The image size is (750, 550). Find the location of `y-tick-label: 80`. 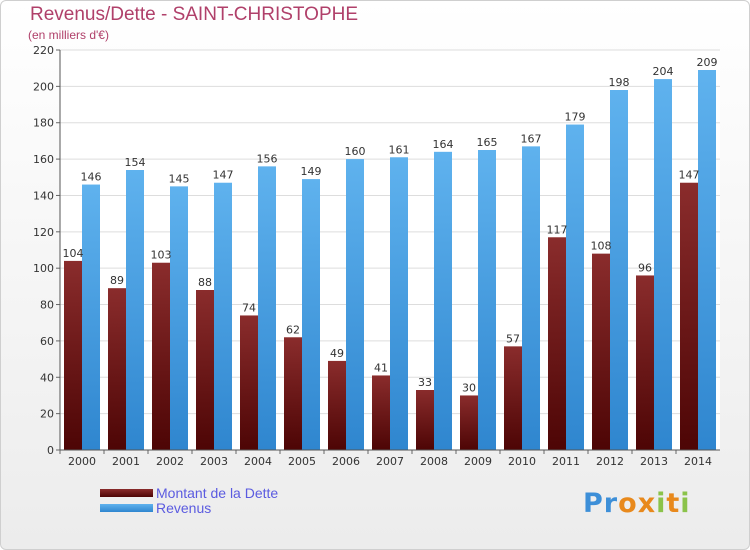

y-tick-label: 80 is located at coordinates (47, 305).